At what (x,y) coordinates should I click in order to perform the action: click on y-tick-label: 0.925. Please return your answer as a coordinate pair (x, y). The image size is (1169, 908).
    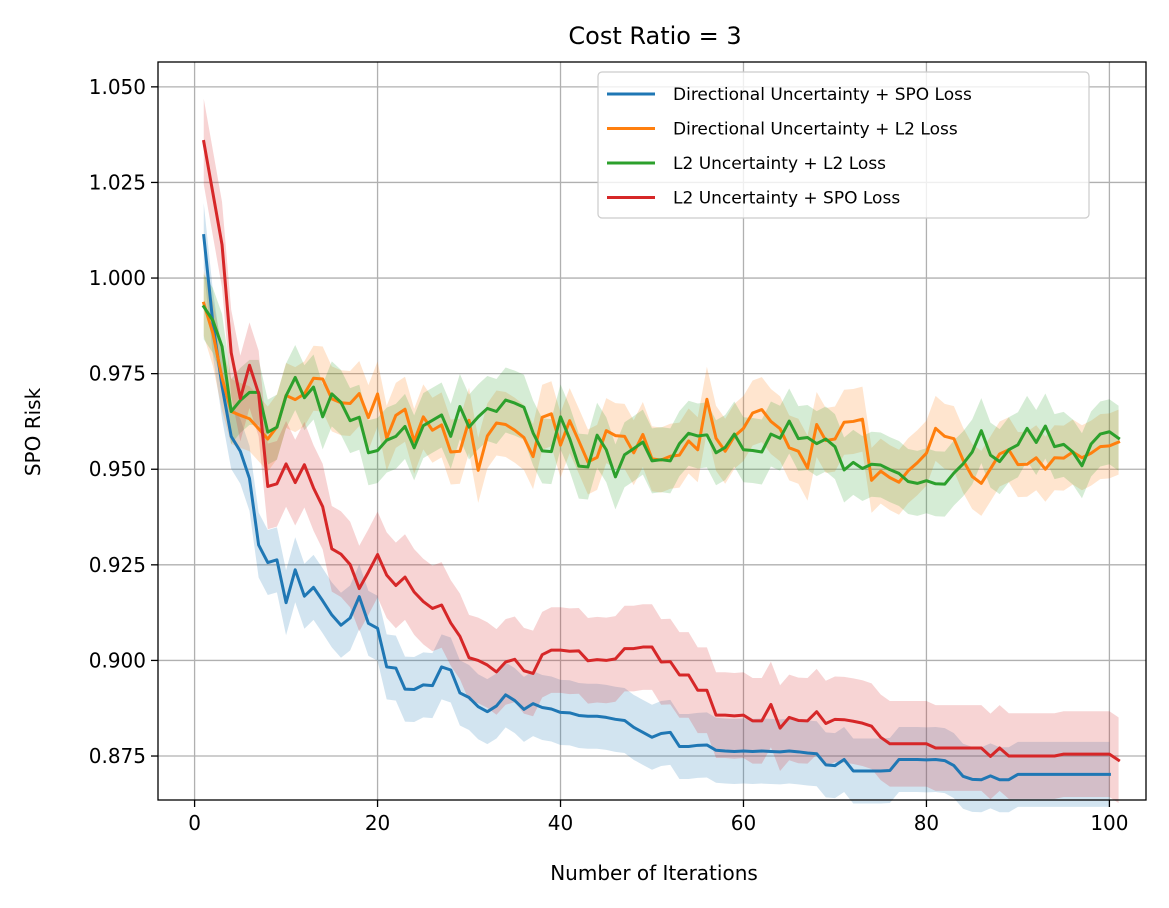
    Looking at the image, I should click on (117, 565).